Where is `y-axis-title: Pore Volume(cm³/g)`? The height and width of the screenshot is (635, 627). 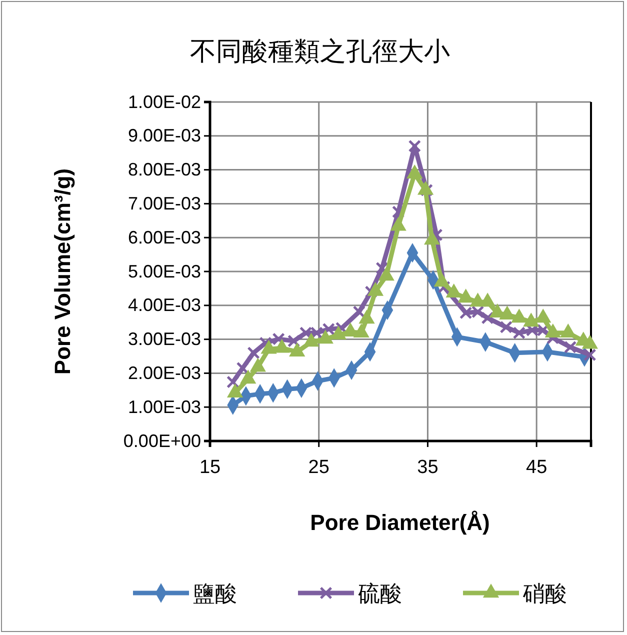
y-axis-title: Pore Volume(cm³/g) is located at coordinates (62, 271).